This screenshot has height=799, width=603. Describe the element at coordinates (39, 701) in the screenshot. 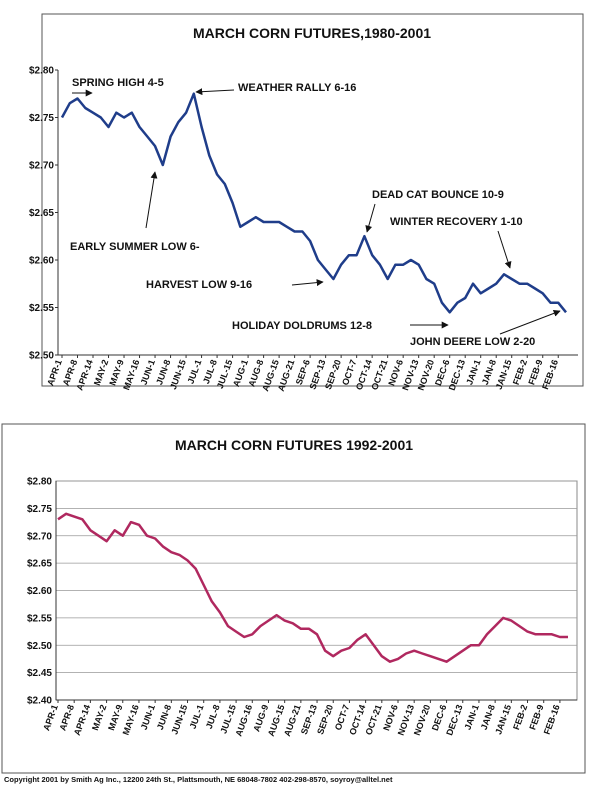

I see `y-tick-label: $2.40` at that location.